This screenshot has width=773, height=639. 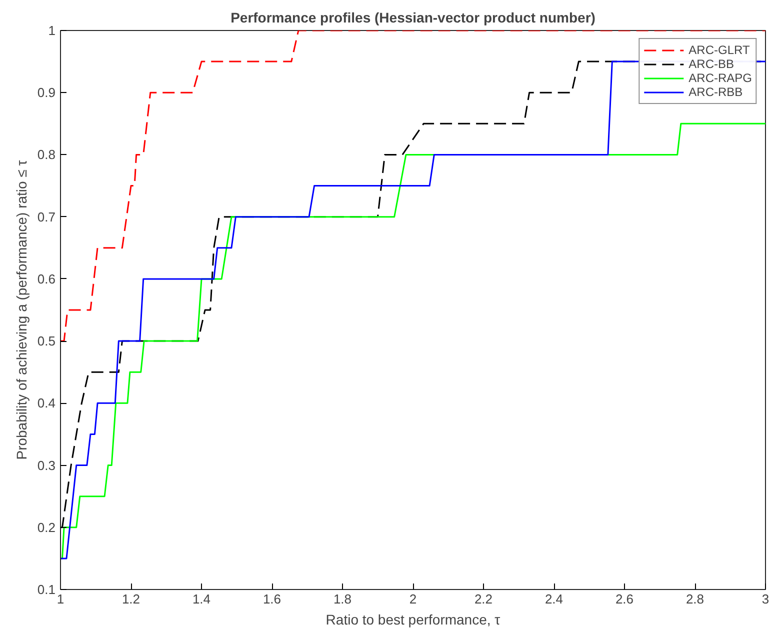 What do you see at coordinates (46, 216) in the screenshot?
I see `y-tick-label: 0.7` at bounding box center [46, 216].